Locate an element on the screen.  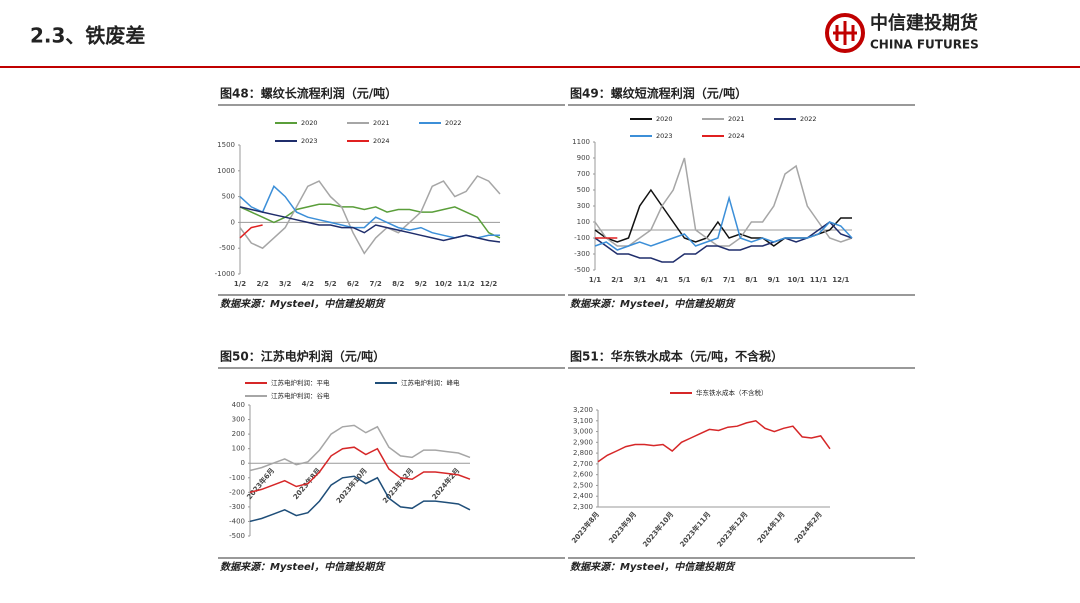
y-tick-label: -1000 is located at coordinates (225, 274).